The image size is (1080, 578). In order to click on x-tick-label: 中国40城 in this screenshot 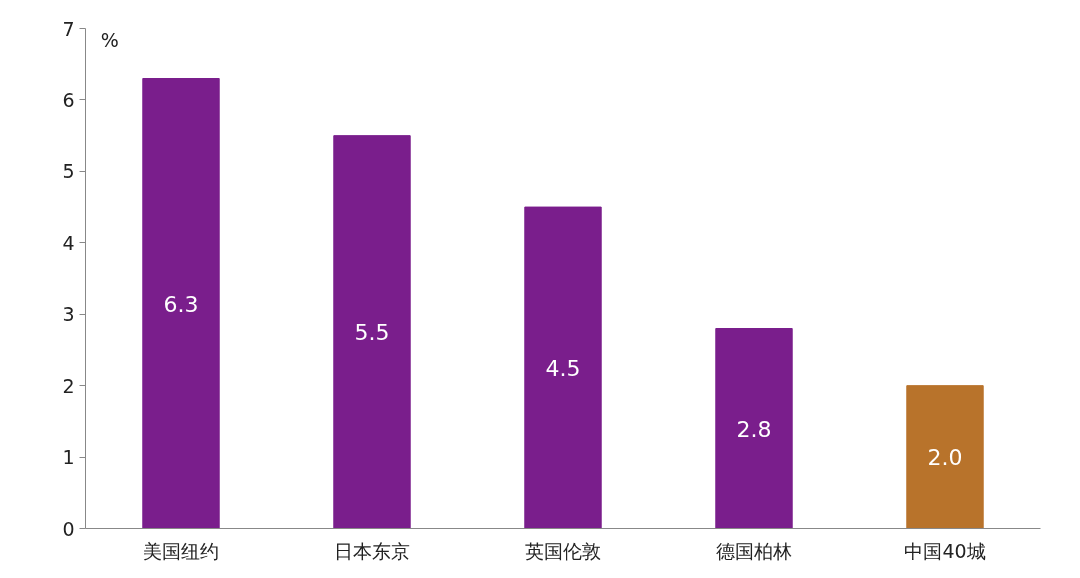, I will do `click(945, 550)`.